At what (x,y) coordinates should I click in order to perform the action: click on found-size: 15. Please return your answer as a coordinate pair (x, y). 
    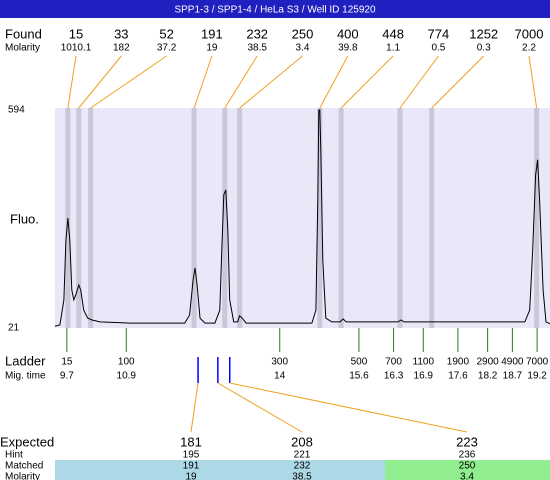
    Looking at the image, I should click on (76, 33).